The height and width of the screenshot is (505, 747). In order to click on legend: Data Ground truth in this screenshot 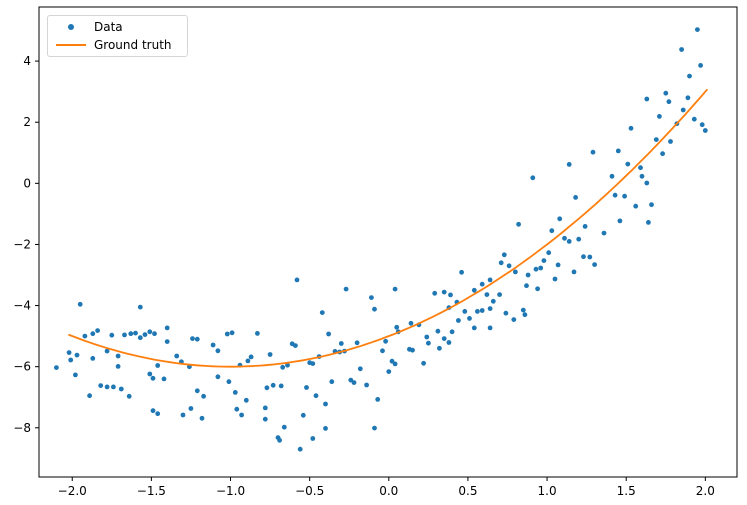, I will do `click(117, 36)`.